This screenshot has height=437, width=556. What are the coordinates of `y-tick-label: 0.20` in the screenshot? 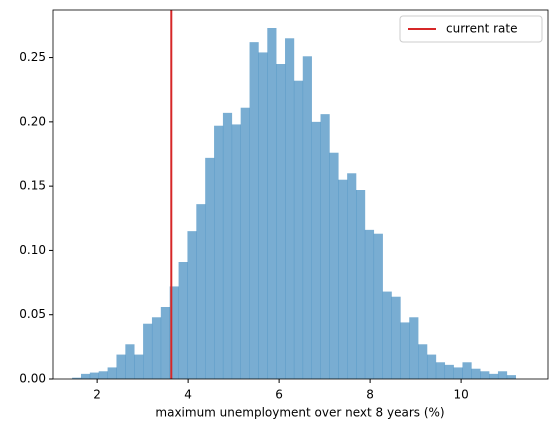 It's located at (32, 121).